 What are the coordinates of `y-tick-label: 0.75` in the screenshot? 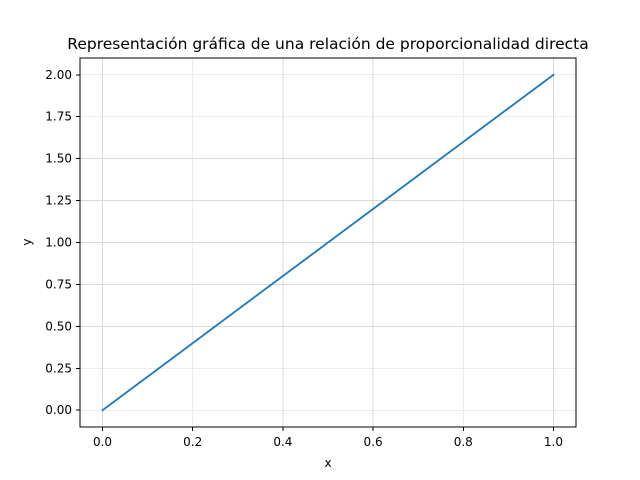 It's located at (58, 284).